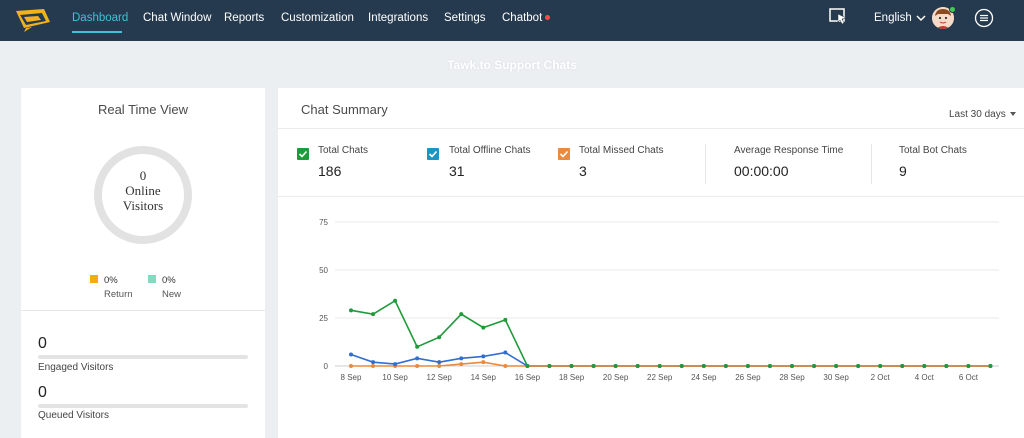  I want to click on x-tick-label: 26 Sep, so click(748, 377).